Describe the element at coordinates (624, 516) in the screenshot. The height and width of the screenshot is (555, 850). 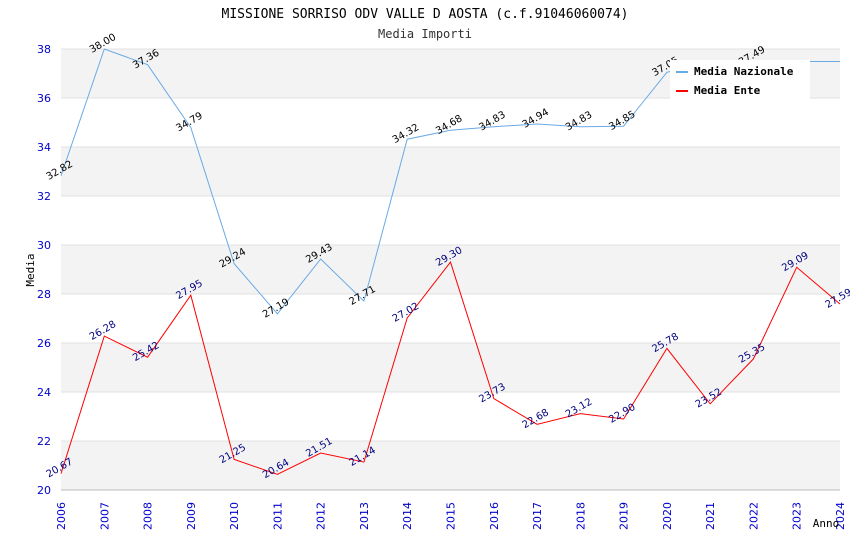
I see `x-tick-label: 2019` at that location.